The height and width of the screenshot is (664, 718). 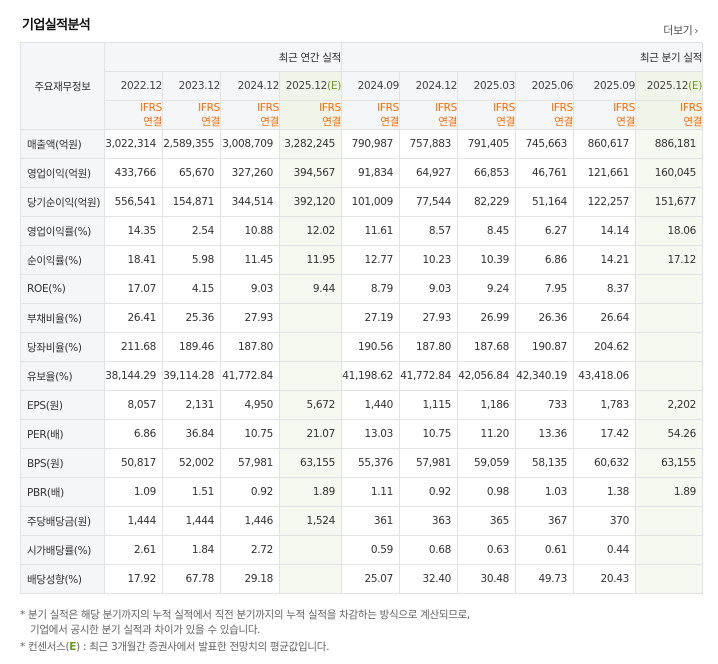 What do you see at coordinates (604, 550) in the screenshot?
I see `value-cell: 0.44` at bounding box center [604, 550].